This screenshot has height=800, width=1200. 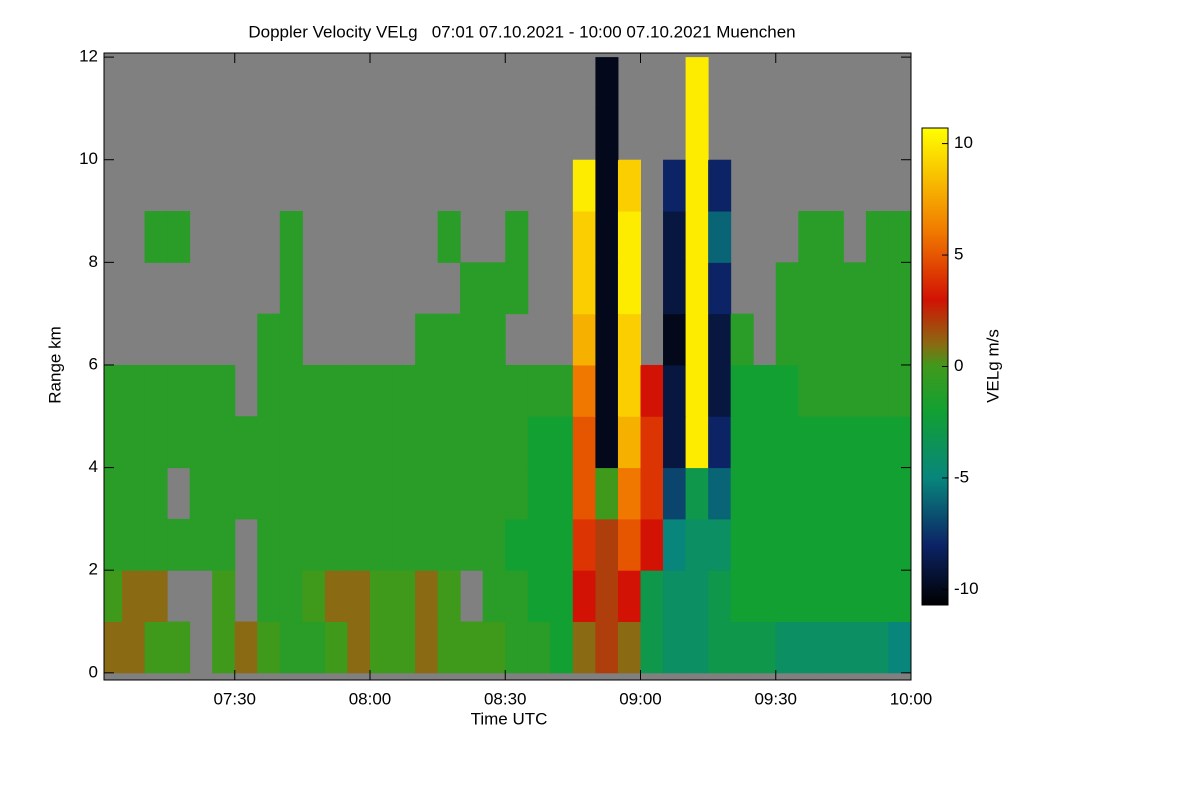 I want to click on colorbar-tick-label: -5, so click(x=961, y=476).